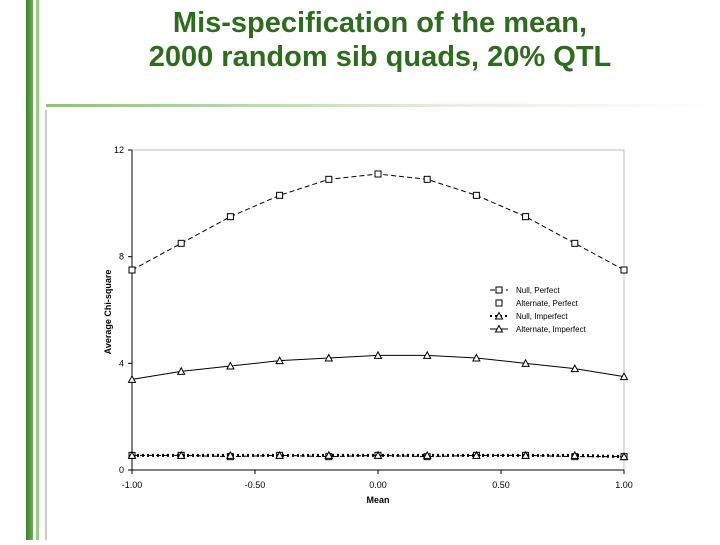 The height and width of the screenshot is (545, 720). Describe the element at coordinates (37, 270) in the screenshot. I see `slide-accent-stripe` at that location.